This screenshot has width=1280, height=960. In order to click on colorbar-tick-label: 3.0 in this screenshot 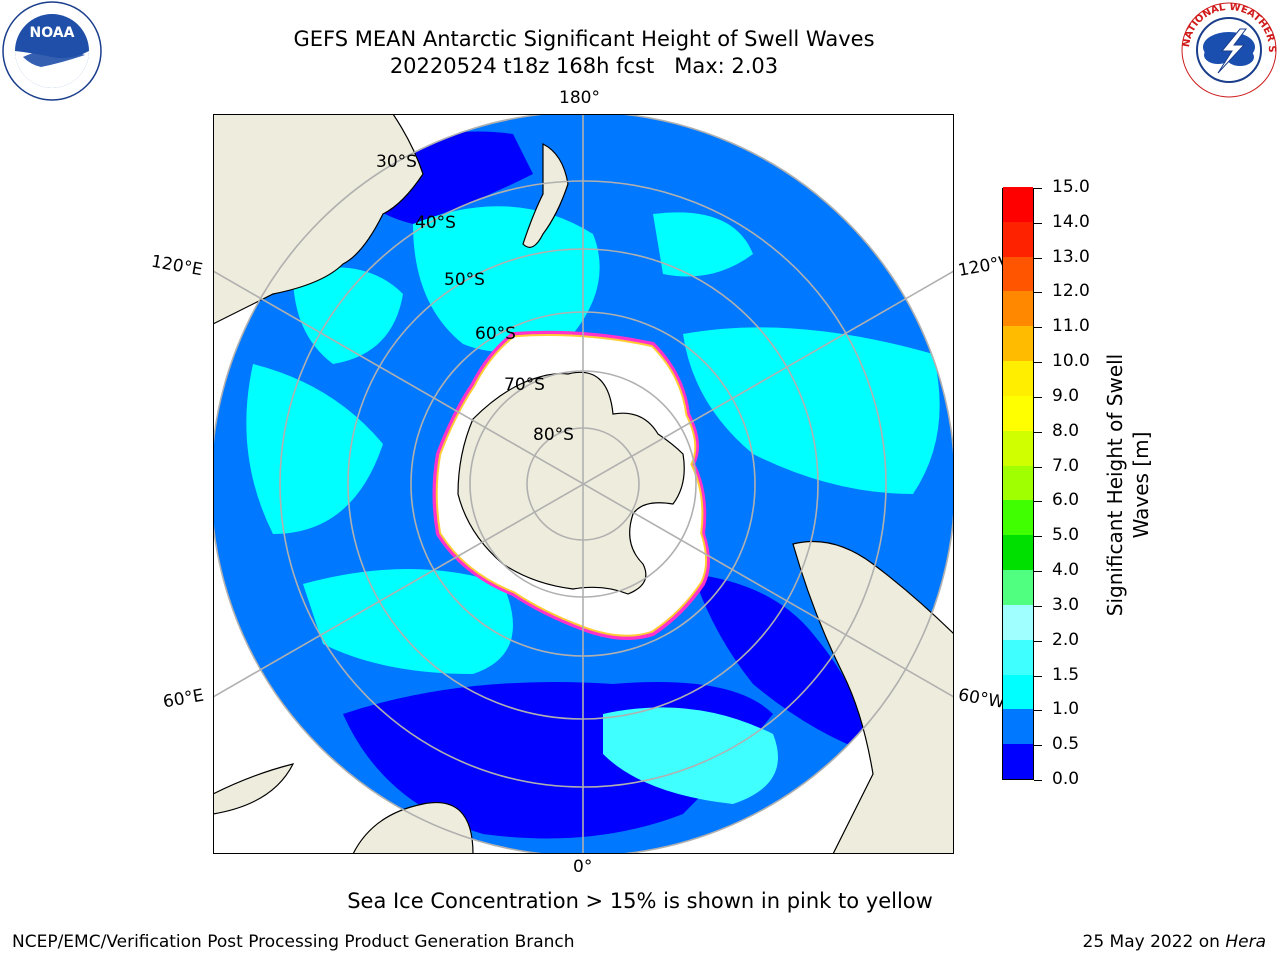, I will do `click(1066, 604)`.